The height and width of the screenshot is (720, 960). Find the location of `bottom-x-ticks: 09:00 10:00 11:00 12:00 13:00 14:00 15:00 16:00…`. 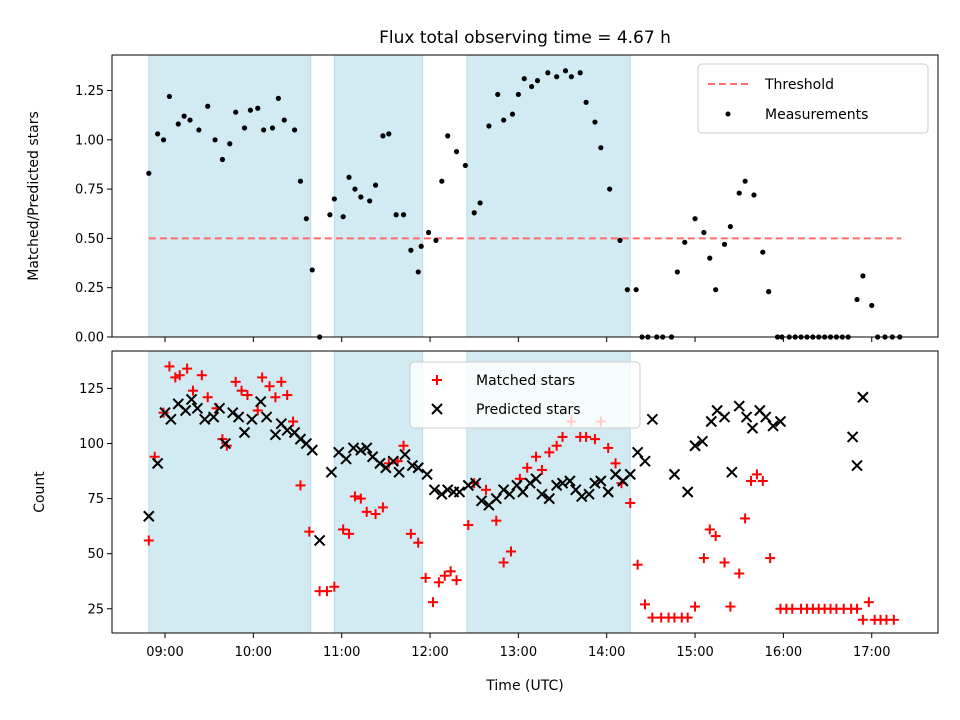

bottom-x-ticks: 09:00 10:00 11:00 12:00 13:00 14:00 15:00 16:00… is located at coordinates (518, 646).